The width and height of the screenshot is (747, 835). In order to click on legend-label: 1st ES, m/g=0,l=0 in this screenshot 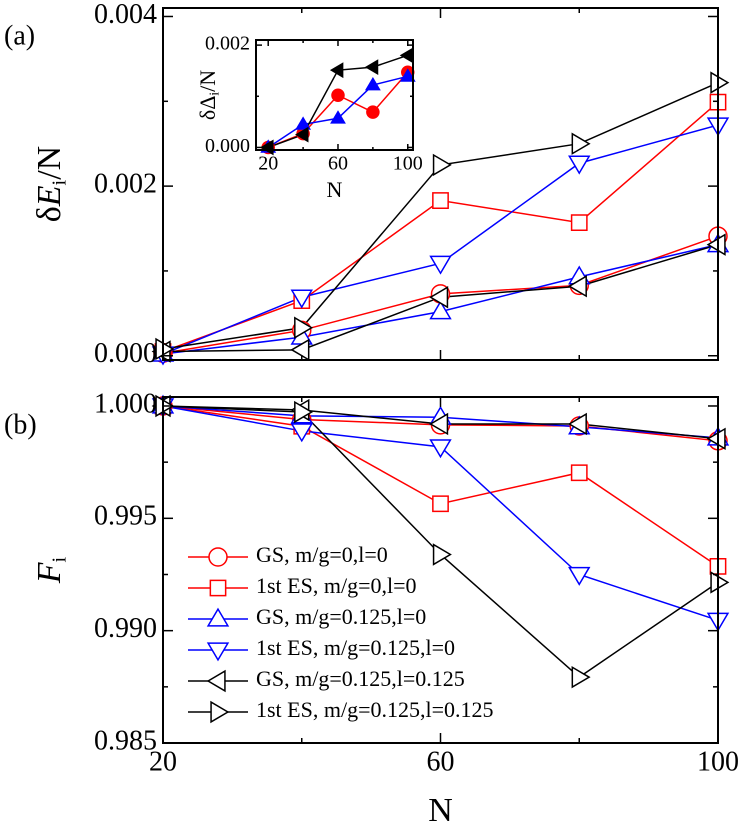, I will do `click(336, 585)`.